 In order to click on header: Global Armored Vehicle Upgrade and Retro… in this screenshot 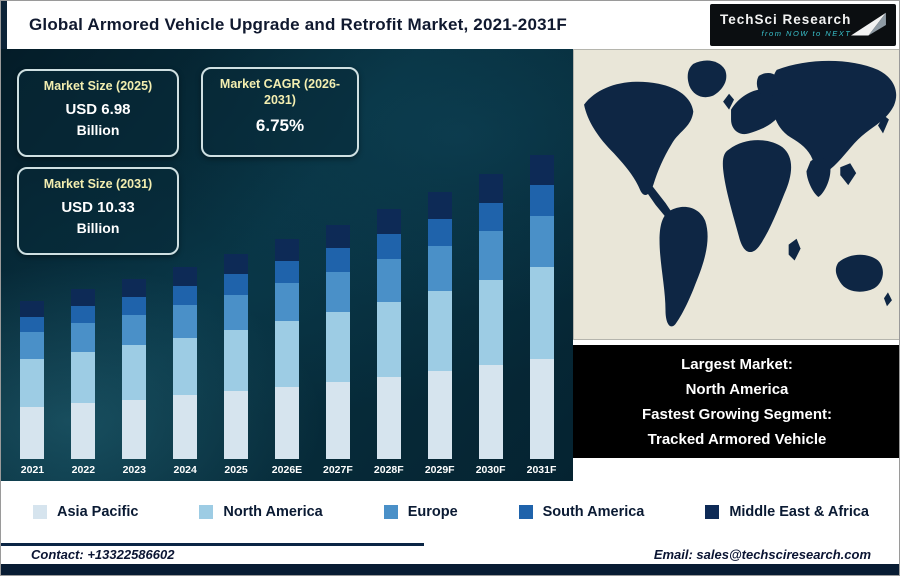, I will do `click(450, 25)`.